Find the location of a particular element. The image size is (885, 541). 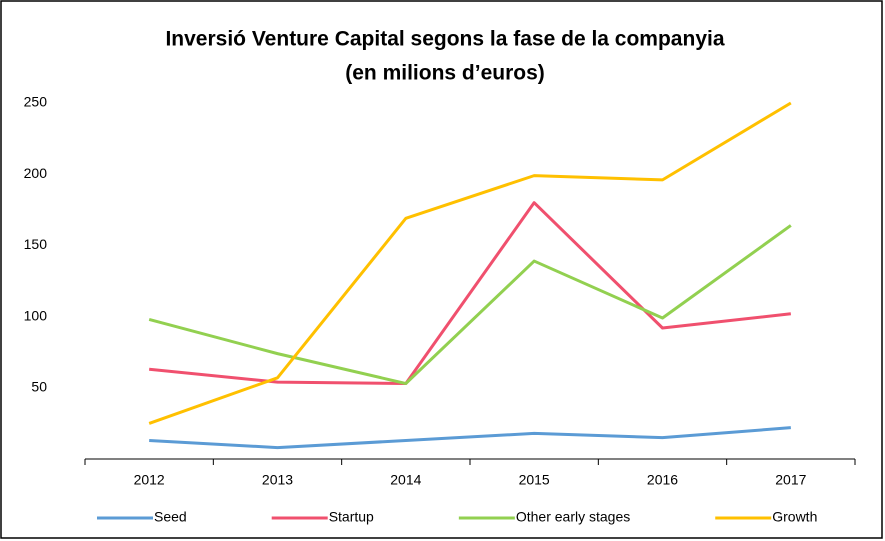

x-tick-label: 2012 is located at coordinates (149, 480).